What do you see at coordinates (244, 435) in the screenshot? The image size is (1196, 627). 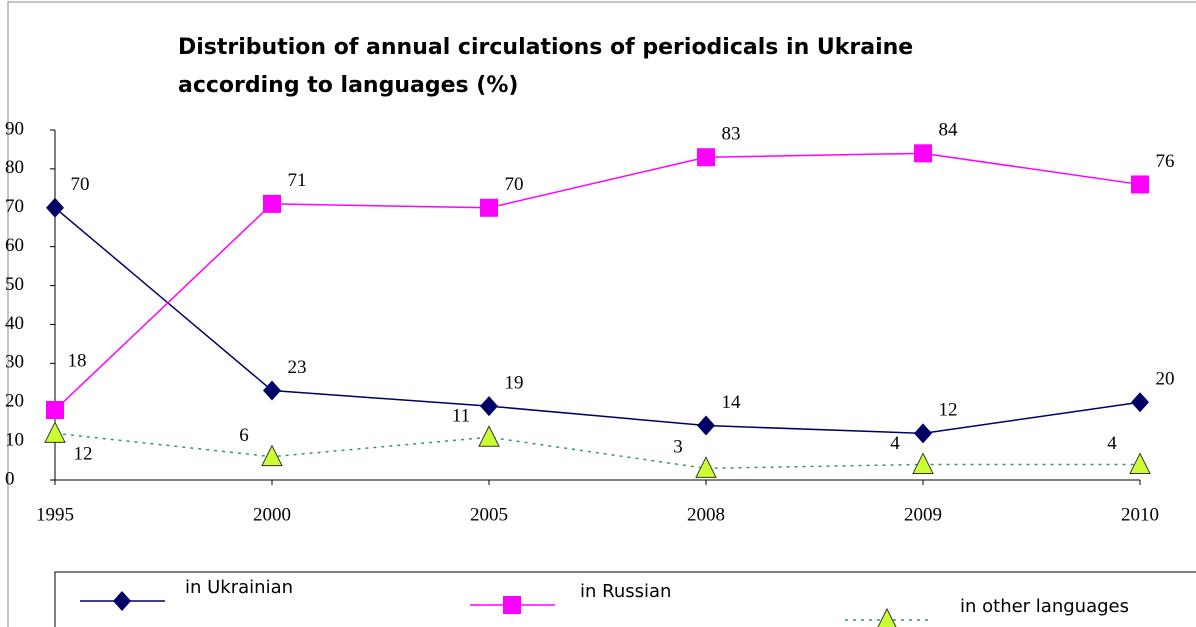 I see `data-label: 6` at bounding box center [244, 435].